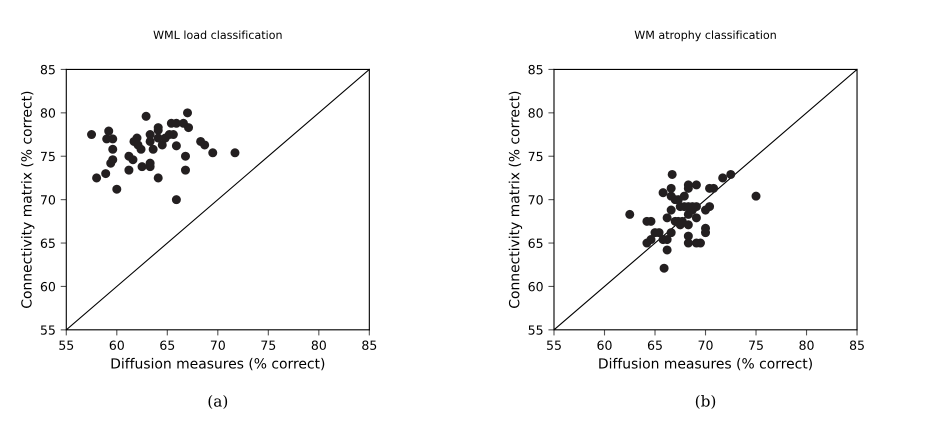 The image size is (947, 434). What do you see at coordinates (705, 36) in the screenshot?
I see `chart-title: WM atrophy classification` at bounding box center [705, 36].